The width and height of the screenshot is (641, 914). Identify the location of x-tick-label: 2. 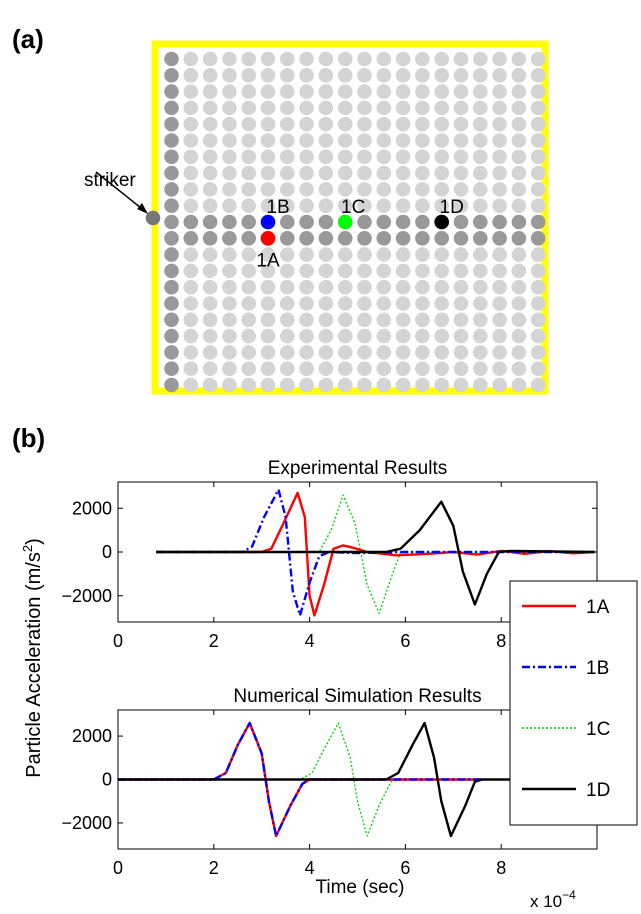
(214, 868).